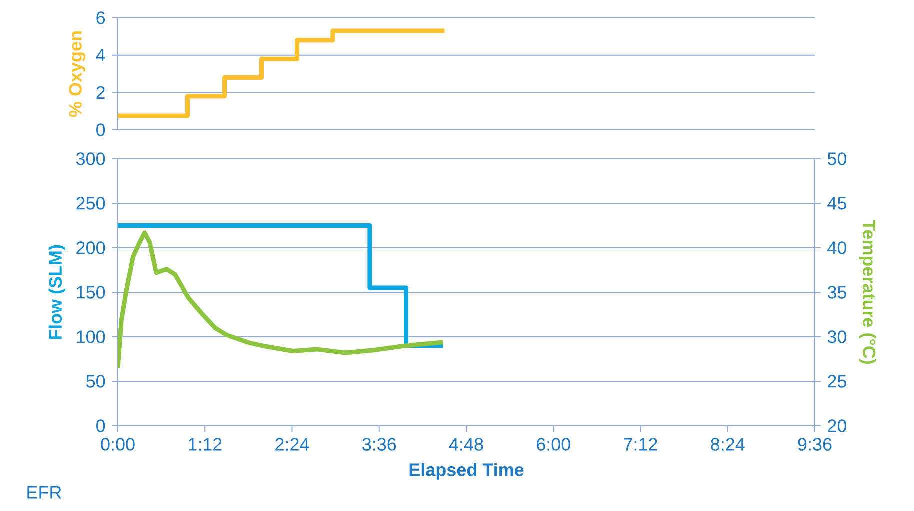 This screenshot has height=511, width=914. Describe the element at coordinates (837, 337) in the screenshot. I see `y2-tick-label: 30` at that location.